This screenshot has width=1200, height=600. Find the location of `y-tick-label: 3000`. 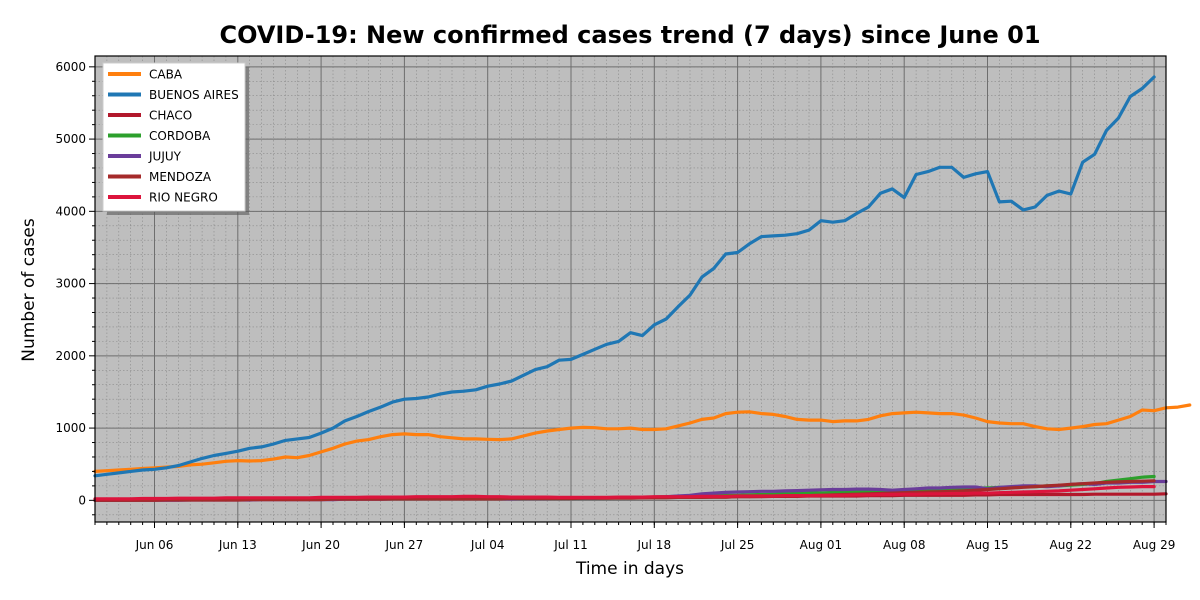

y-tick-label: 3000 is located at coordinates (70, 284).